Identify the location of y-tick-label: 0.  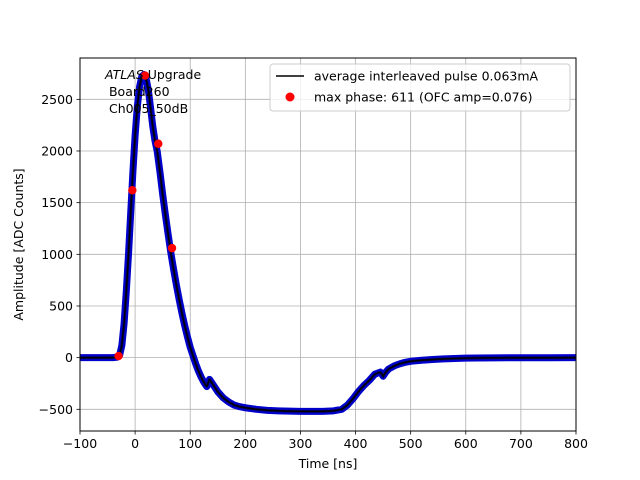
(69, 357).